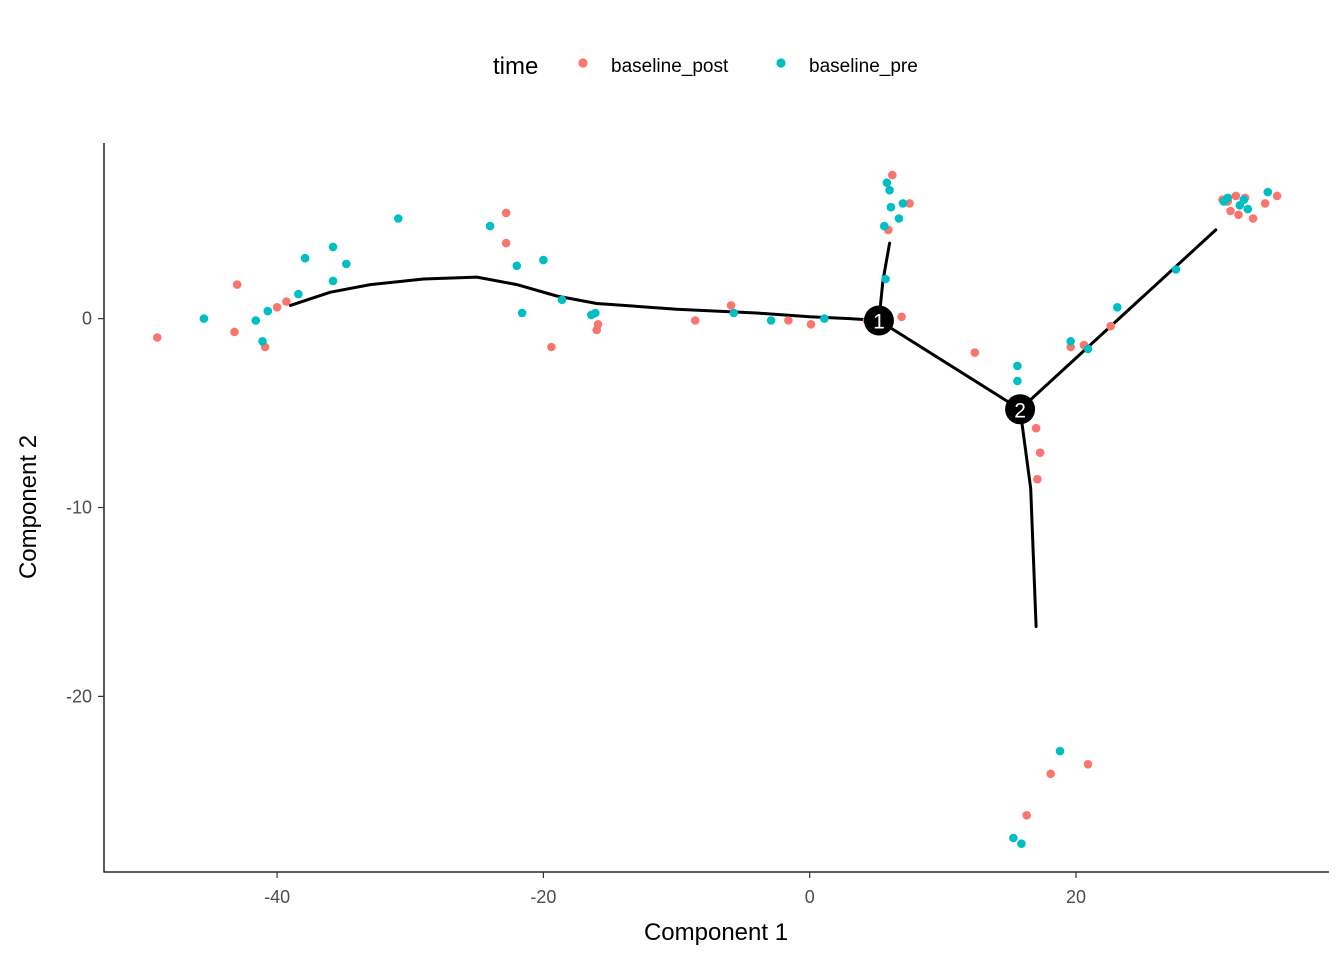 The width and height of the screenshot is (1344, 960). I want to click on branch-point-label: 1, so click(879, 322).